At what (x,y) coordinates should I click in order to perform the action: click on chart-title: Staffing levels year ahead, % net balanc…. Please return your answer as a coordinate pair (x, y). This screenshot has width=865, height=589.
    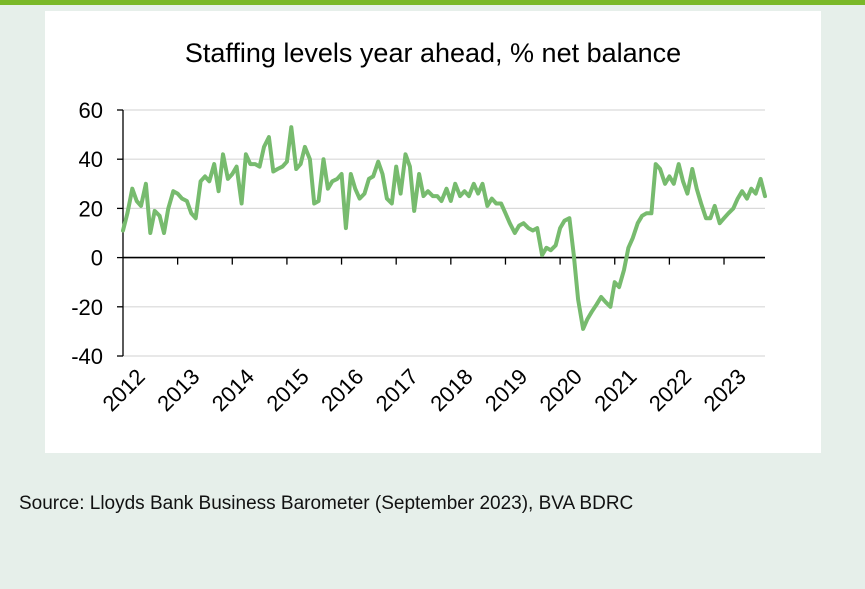
    Looking at the image, I should click on (433, 53).